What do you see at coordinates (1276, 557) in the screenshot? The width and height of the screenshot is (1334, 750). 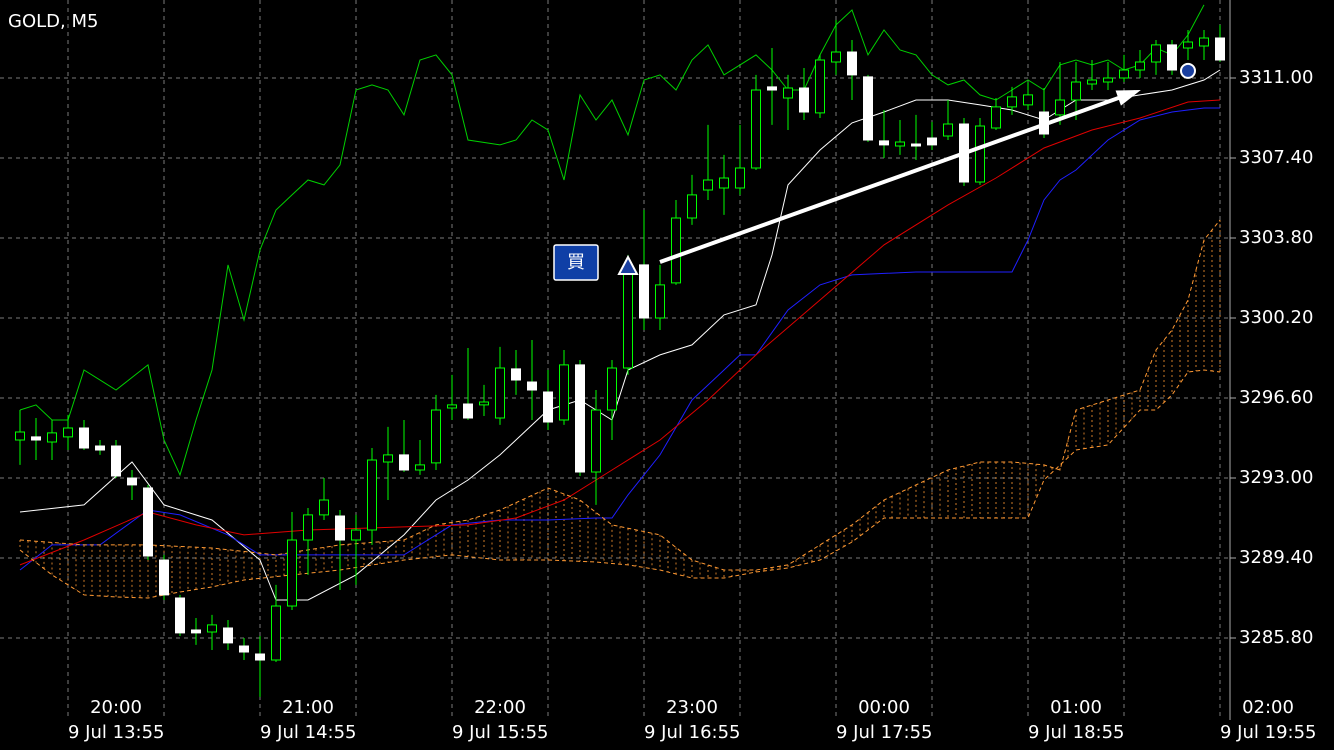 I see `y-tick-label: 3289.40` at bounding box center [1276, 557].